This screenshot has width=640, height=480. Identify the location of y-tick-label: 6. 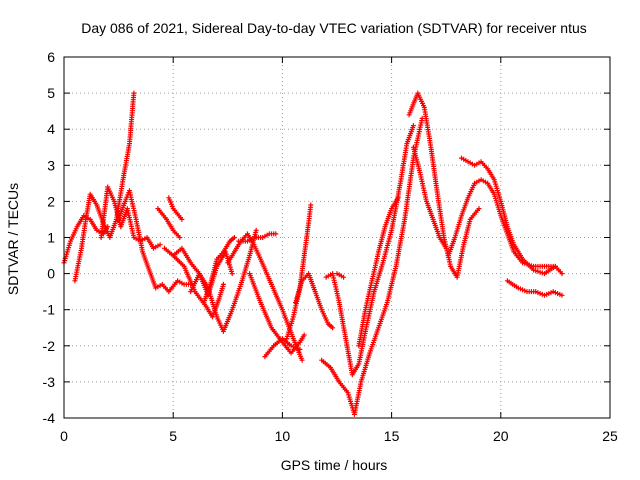
(51, 57).